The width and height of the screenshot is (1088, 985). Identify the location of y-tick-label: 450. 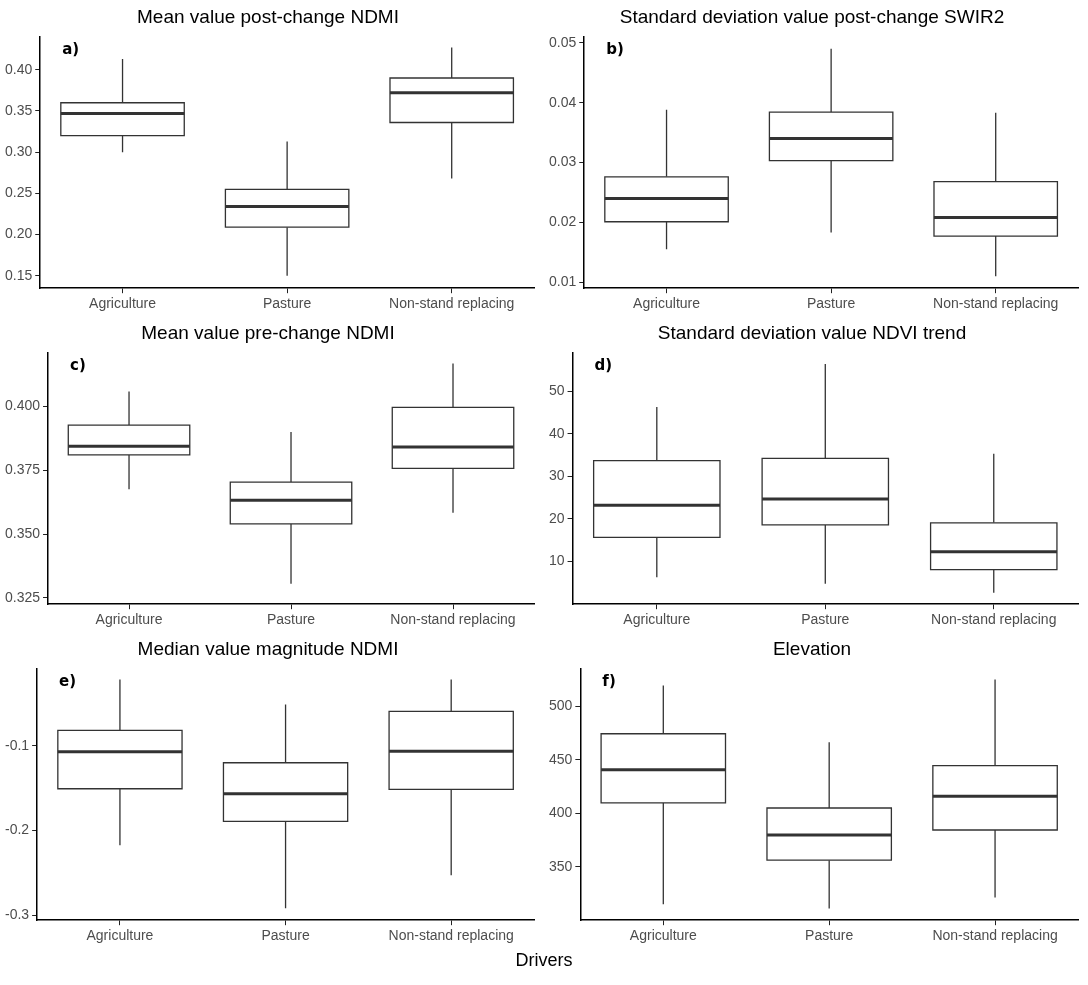
(561, 758).